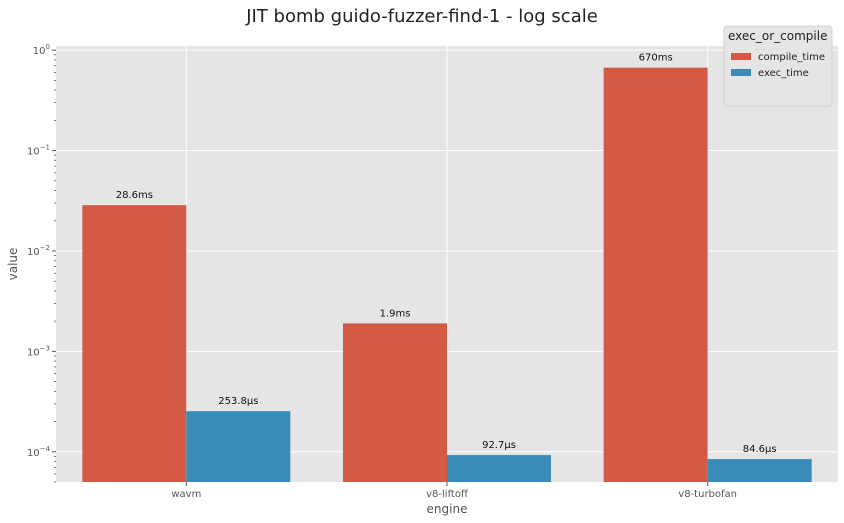 The height and width of the screenshot is (523, 844). I want to click on y-tick-label: 10⁻³, so click(38, 351).